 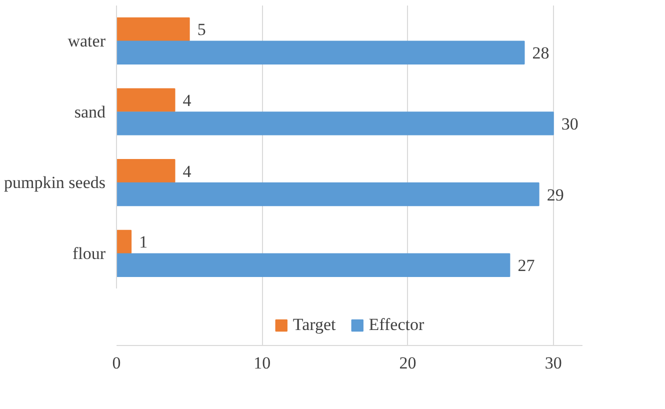 What do you see at coordinates (87, 40) in the screenshot?
I see `y-tick-label: water` at bounding box center [87, 40].